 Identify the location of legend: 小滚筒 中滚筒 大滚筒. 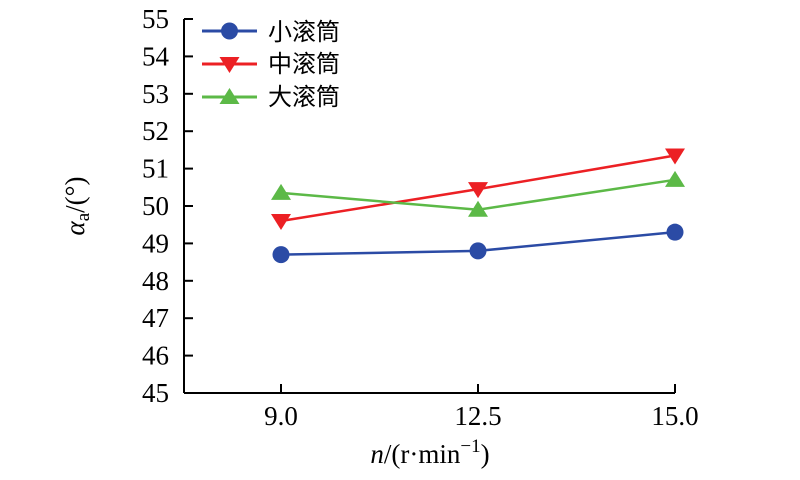
(271, 65).